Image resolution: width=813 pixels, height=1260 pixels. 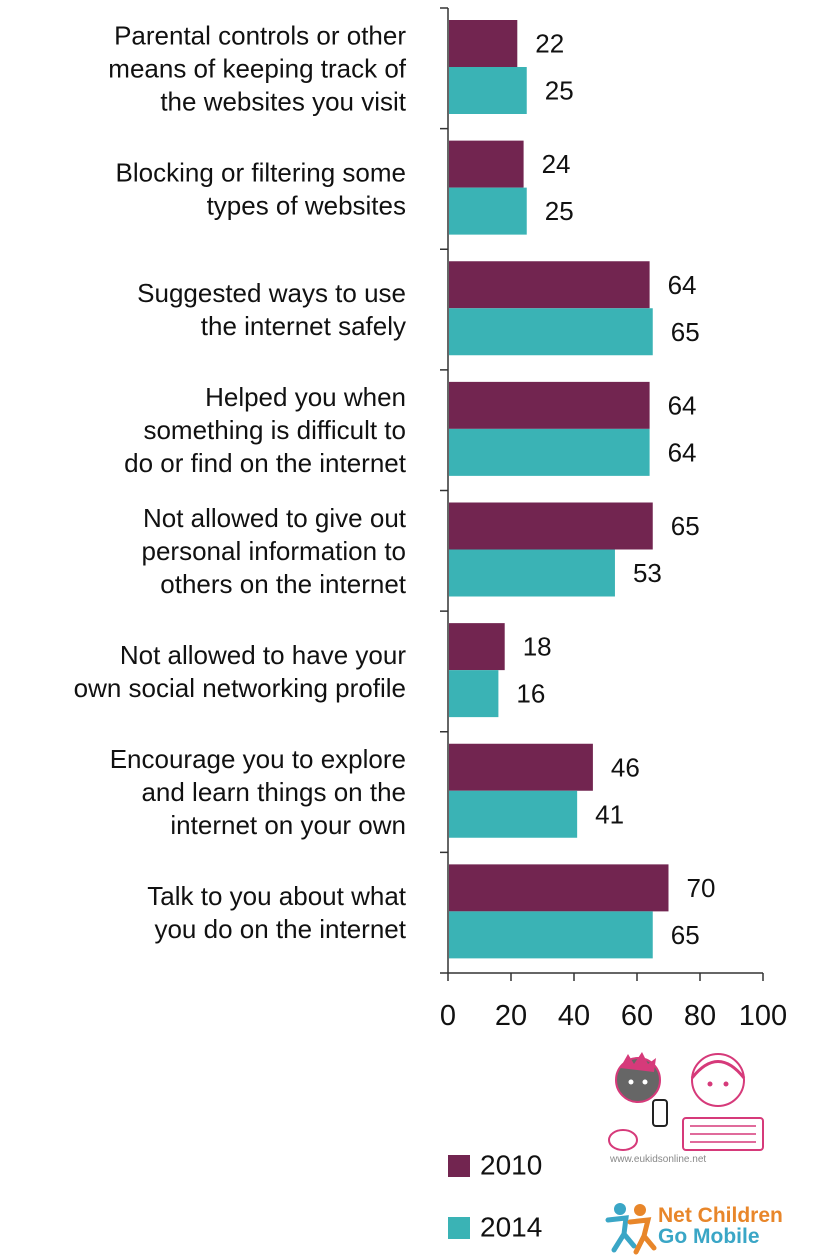 I want to click on category-label: the websites you visit, so click(x=283, y=101).